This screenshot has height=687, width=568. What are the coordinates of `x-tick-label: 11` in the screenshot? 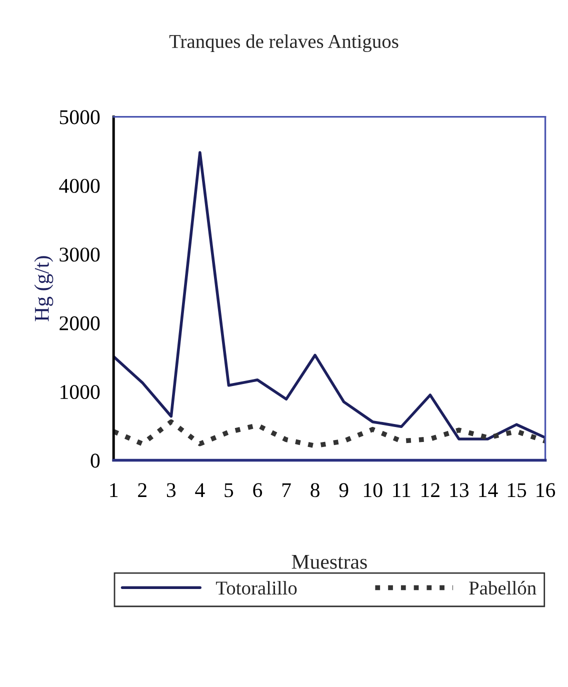 It's located at (401, 490).